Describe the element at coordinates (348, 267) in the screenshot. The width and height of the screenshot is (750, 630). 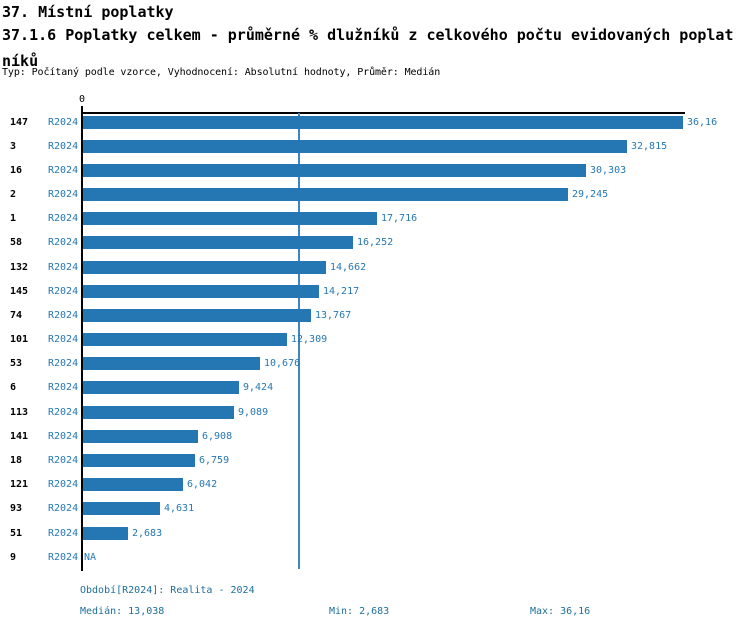
I see `value-label: 14,662` at that location.